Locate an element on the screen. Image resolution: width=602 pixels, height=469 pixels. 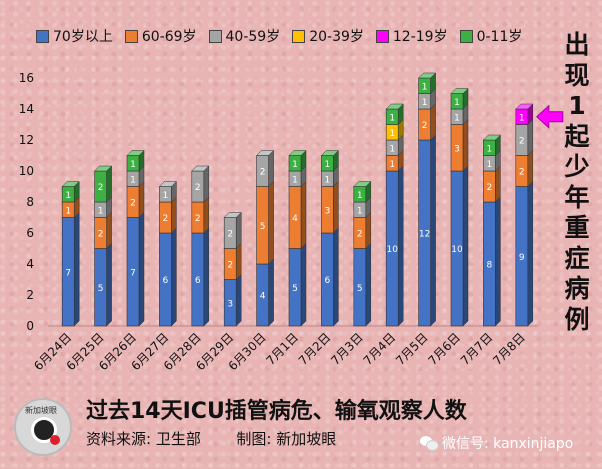
side-note-char: 年 is located at coordinates (577, 197).